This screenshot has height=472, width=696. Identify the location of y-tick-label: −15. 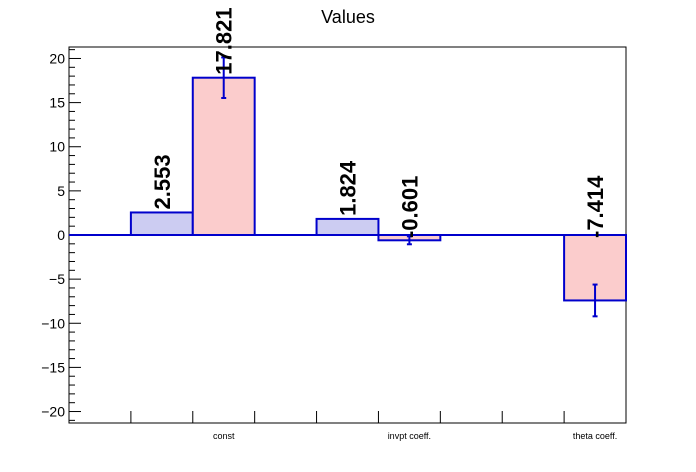
(53, 367).